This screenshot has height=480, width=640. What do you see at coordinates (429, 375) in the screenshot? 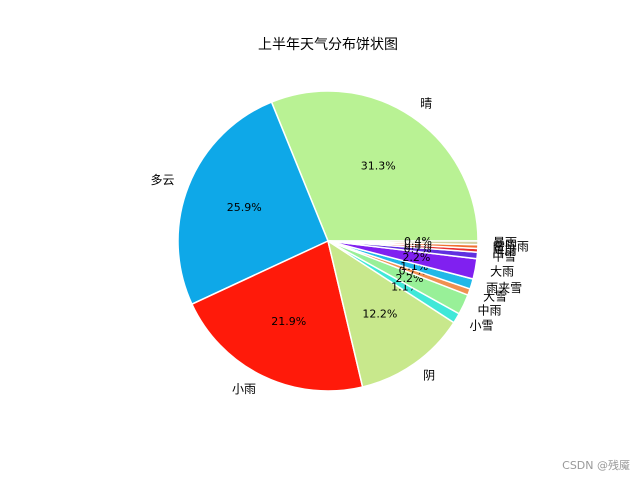
I see `slice-label: 阴` at bounding box center [429, 375].